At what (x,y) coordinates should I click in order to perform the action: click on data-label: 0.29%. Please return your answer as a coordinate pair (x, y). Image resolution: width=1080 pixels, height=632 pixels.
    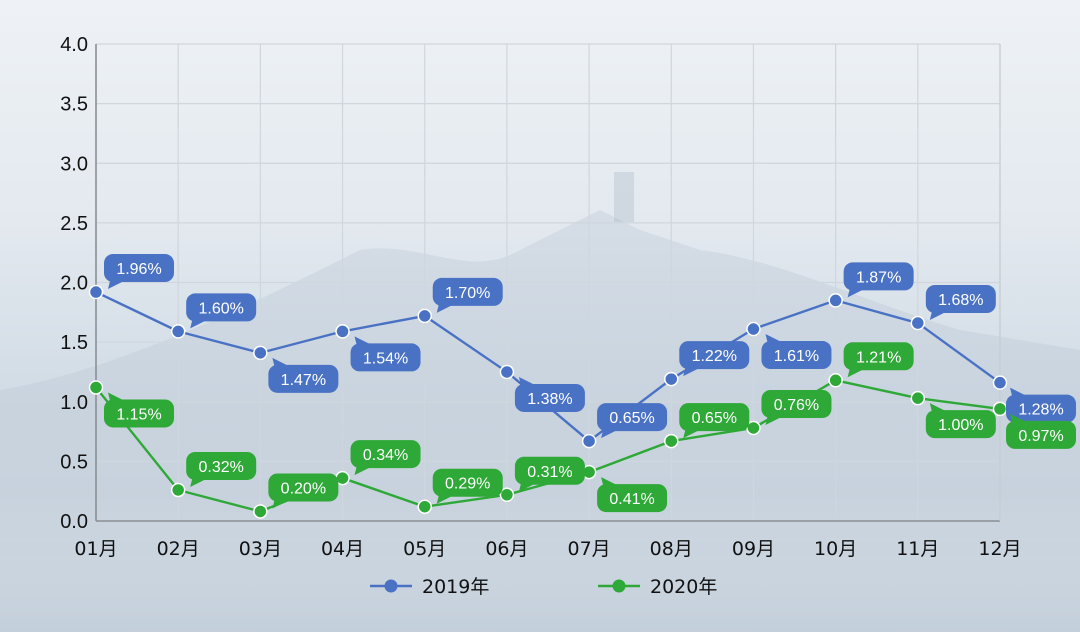
    Looking at the image, I should click on (467, 486).